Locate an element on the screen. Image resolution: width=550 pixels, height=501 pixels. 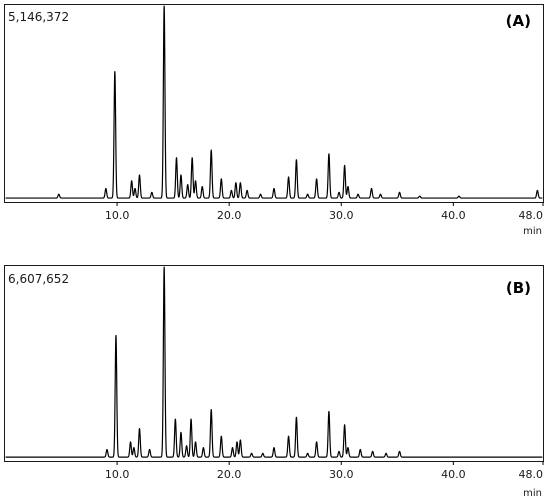
panel-b-max-intensity: 6,607,652 is located at coordinates (38, 279).